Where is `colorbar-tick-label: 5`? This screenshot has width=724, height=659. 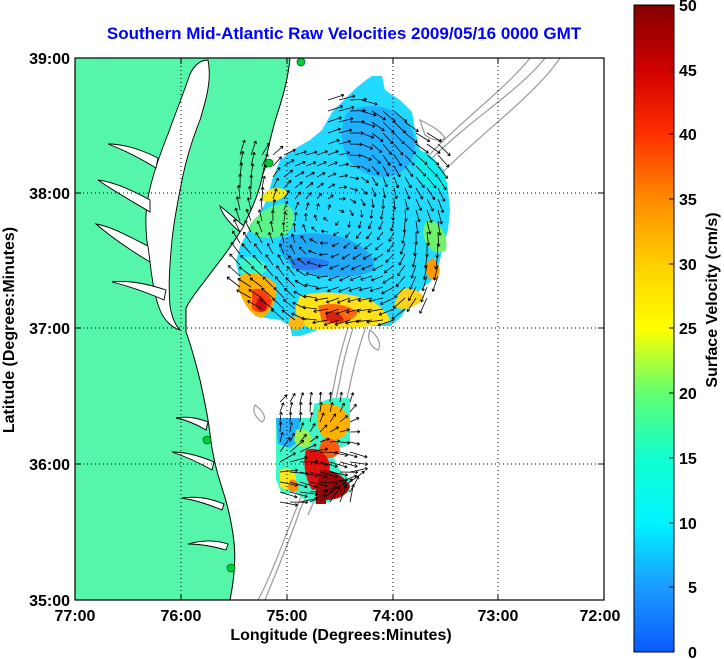 colorbar-tick-label: 5 is located at coordinates (692, 588).